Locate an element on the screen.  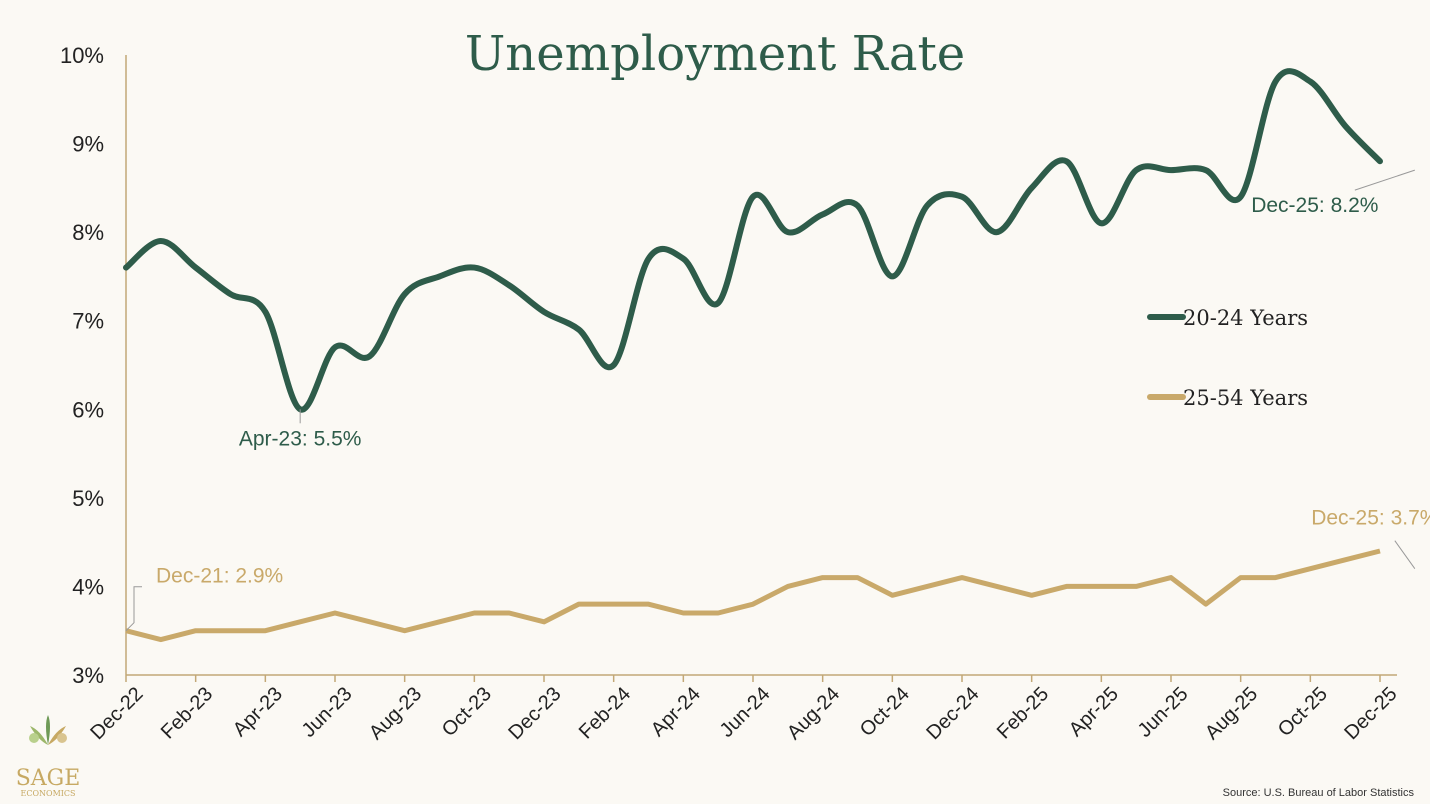
annotation-label: Dec-21: 2.9% is located at coordinates (219, 576).